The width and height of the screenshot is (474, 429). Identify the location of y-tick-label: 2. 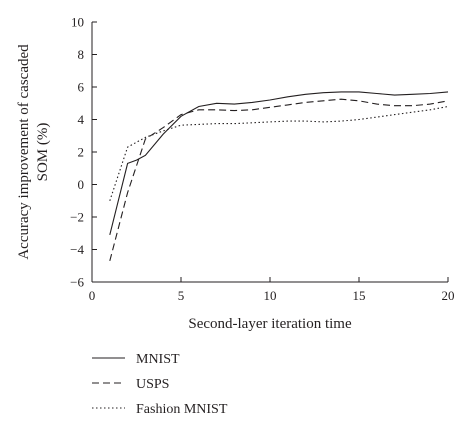
(81, 152).